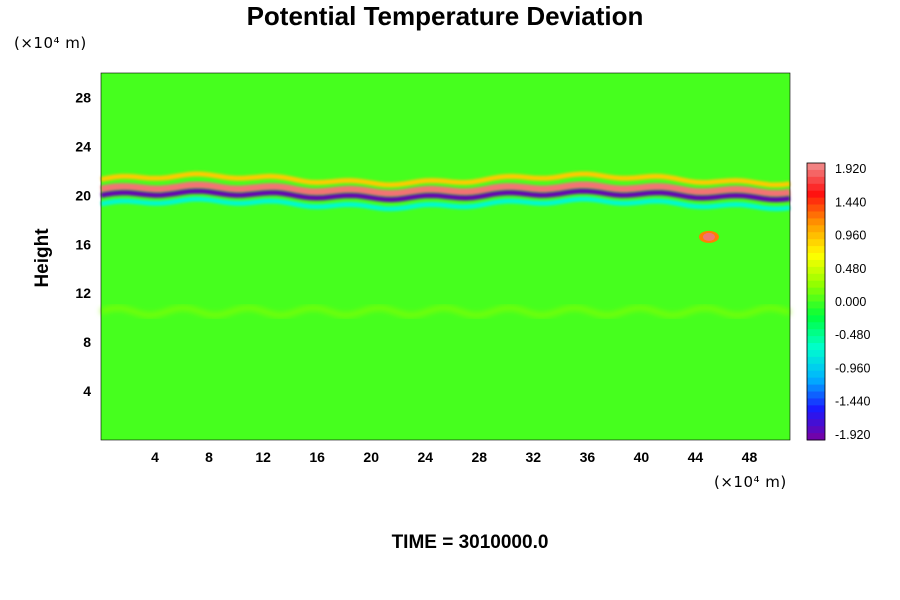  Describe the element at coordinates (588, 457) in the screenshot. I see `x-tick-label: 36` at that location.